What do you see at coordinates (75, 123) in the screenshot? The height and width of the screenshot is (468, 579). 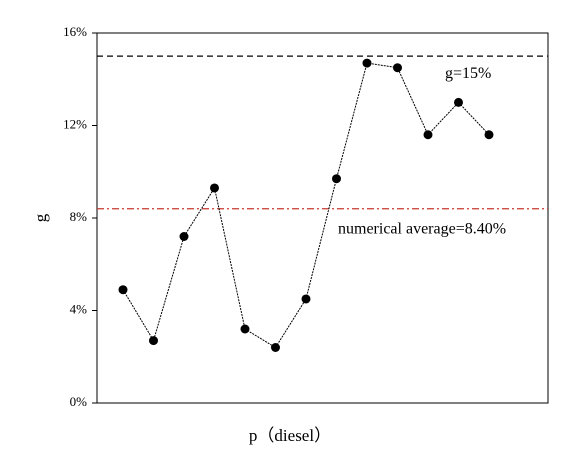 I see `y-tick-label: 12%` at bounding box center [75, 123].